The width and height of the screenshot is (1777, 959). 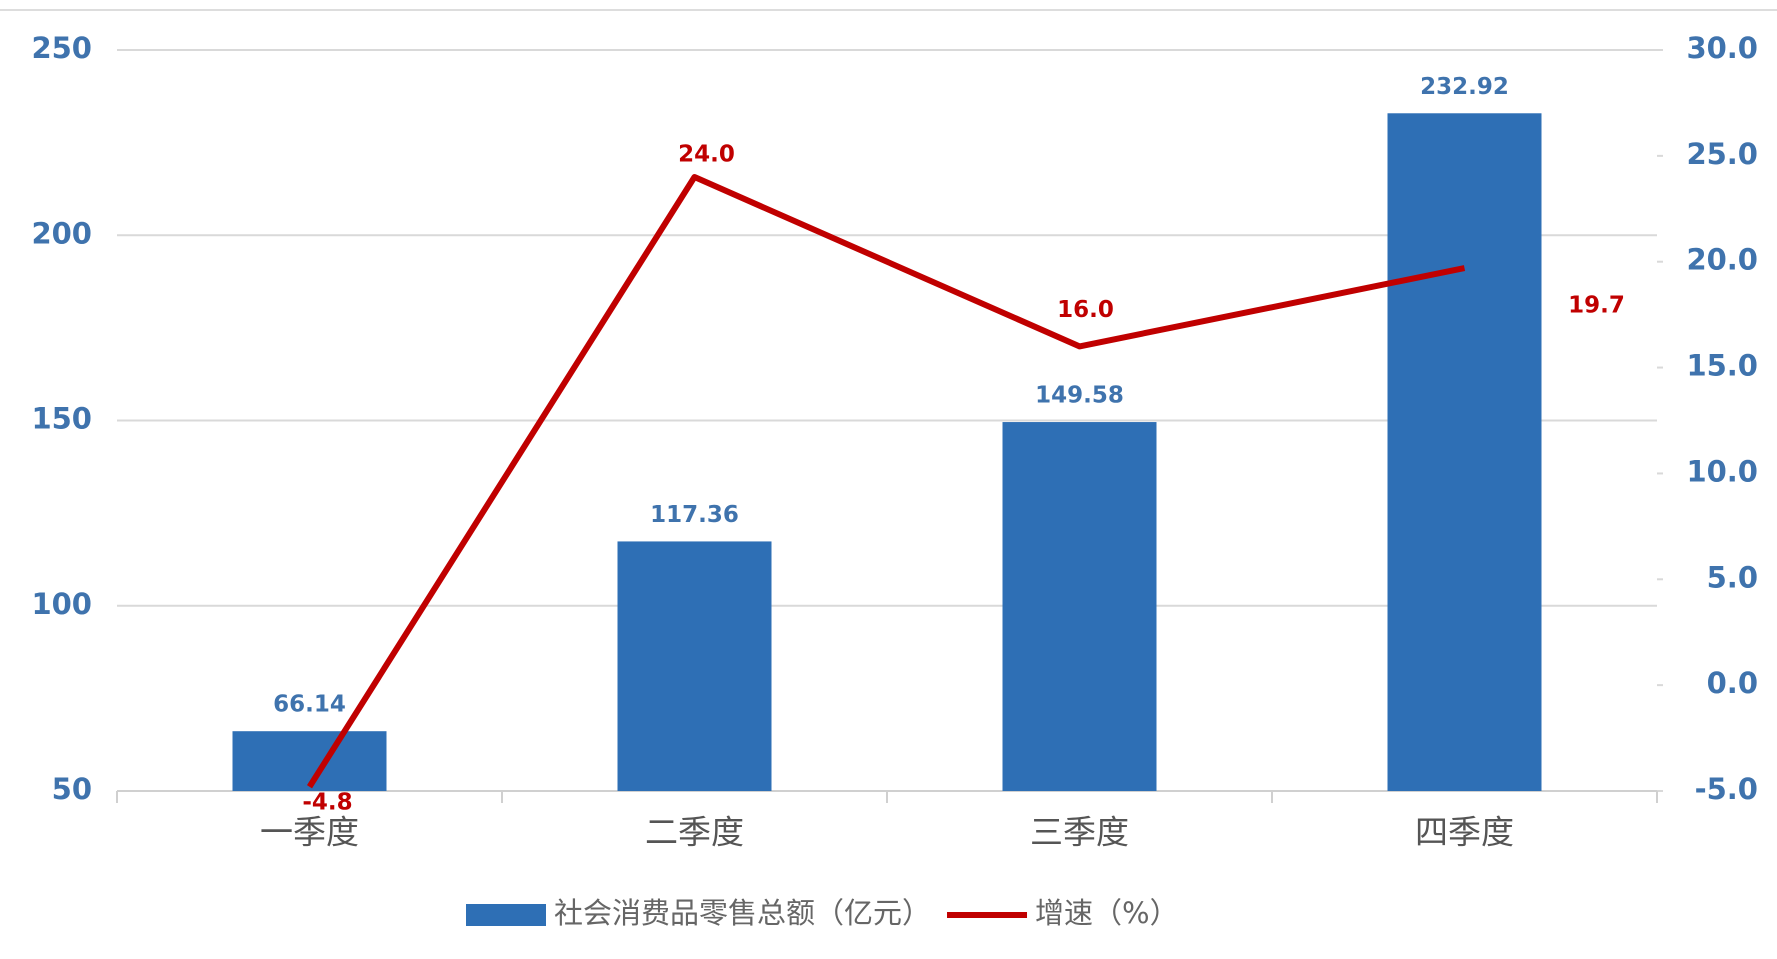 I want to click on y2-tick-label: 10.0, so click(x=1722, y=471).